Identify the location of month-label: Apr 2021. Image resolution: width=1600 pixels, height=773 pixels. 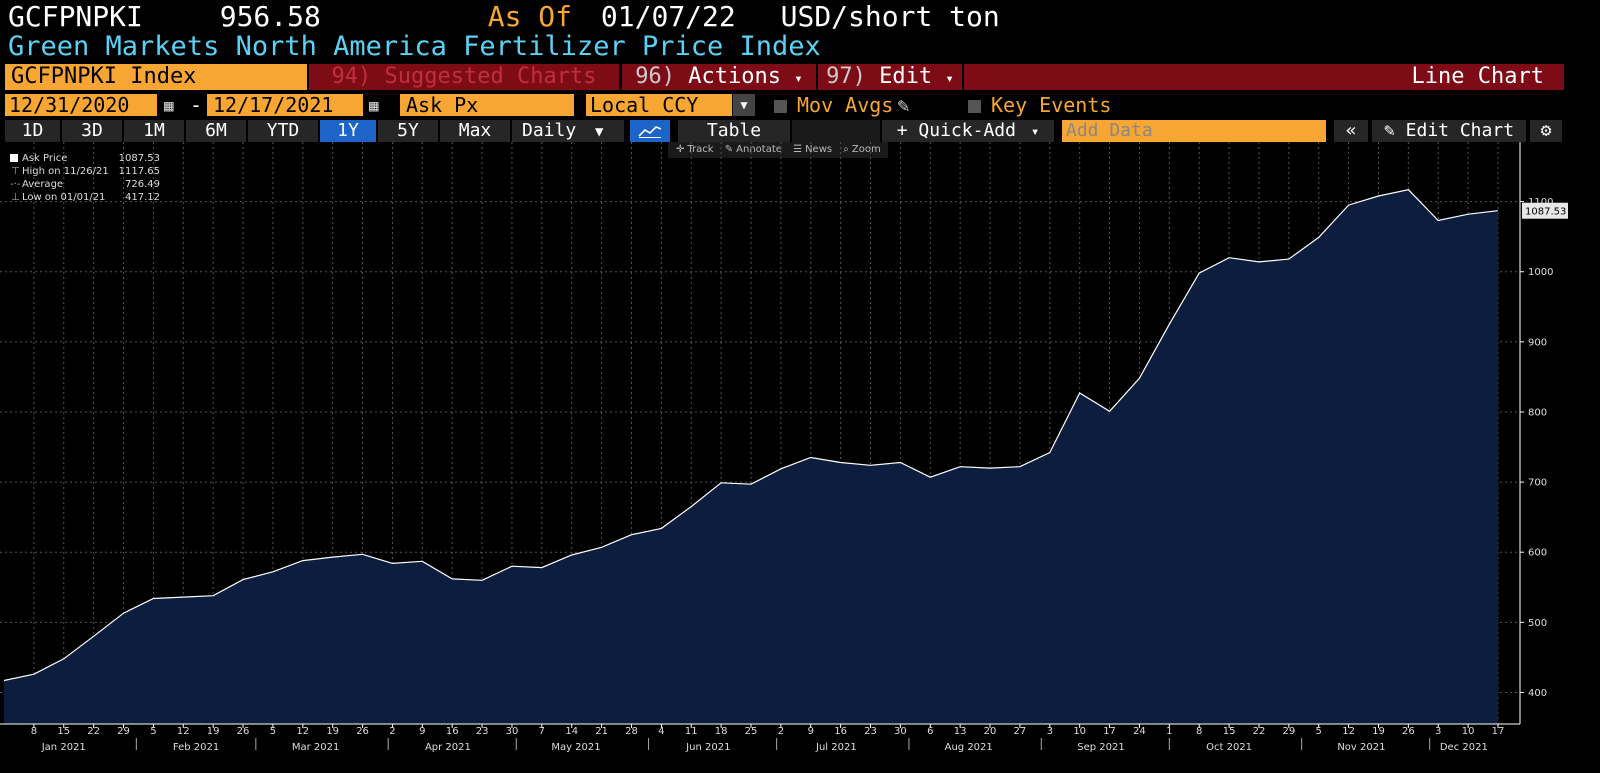
(448, 747).